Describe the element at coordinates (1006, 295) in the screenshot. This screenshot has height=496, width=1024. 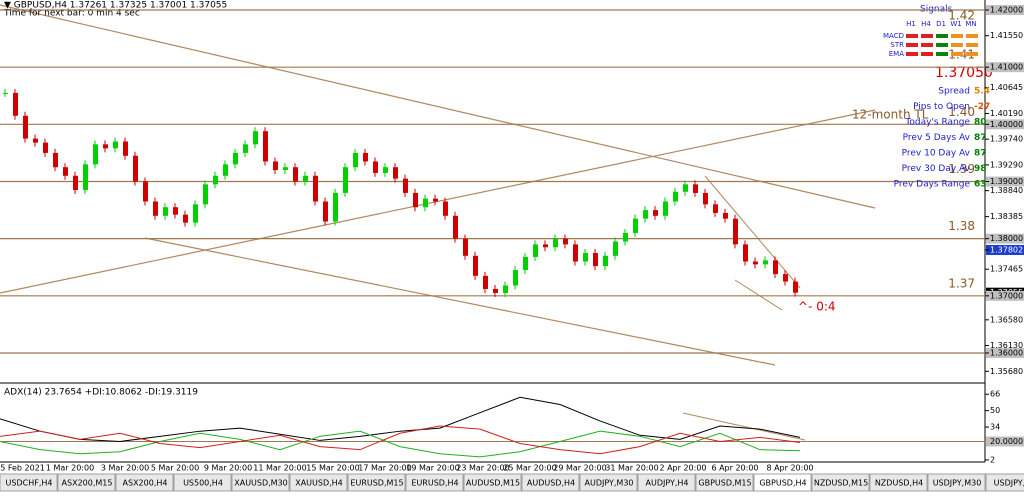
I see `price-tick-label: 1.37000` at that location.